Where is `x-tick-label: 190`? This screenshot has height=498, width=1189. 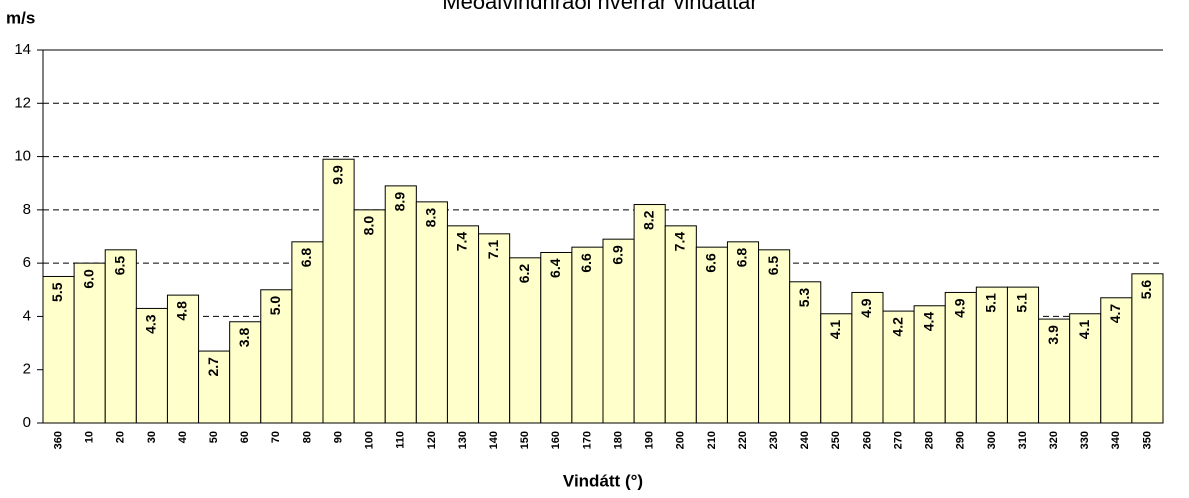
x-tick-label: 190 is located at coordinates (650, 440).